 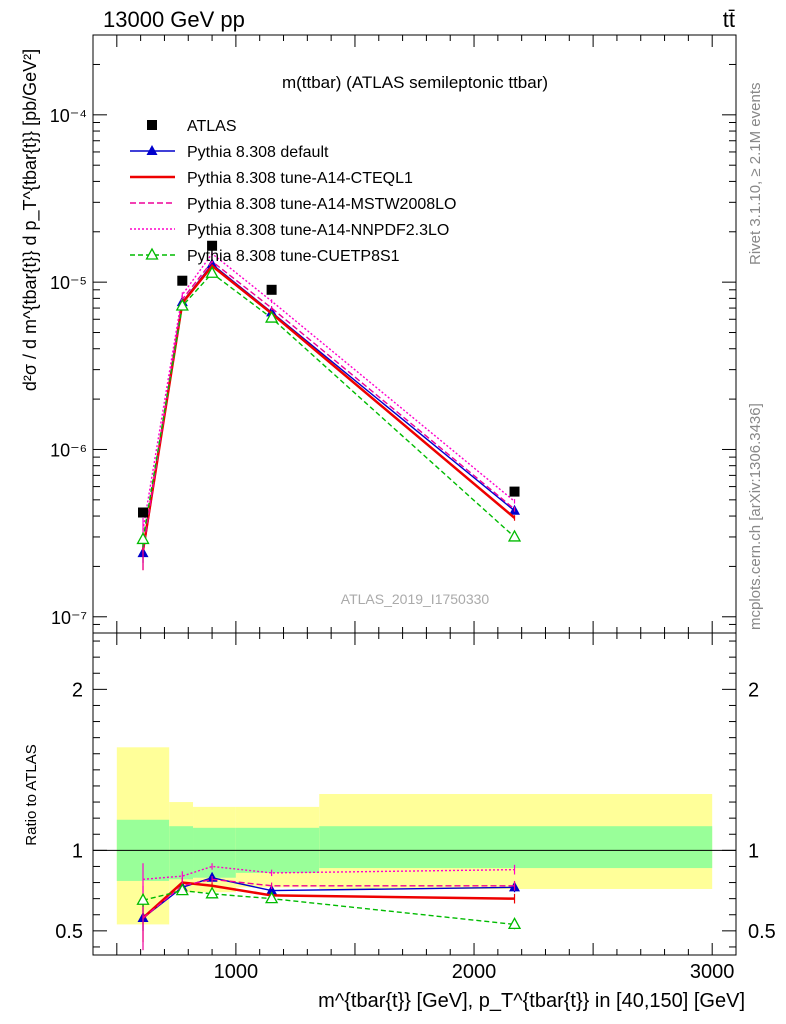 What do you see at coordinates (31, 794) in the screenshot?
I see `ratio-y-axis-label: Ratio to ATLAS` at bounding box center [31, 794].